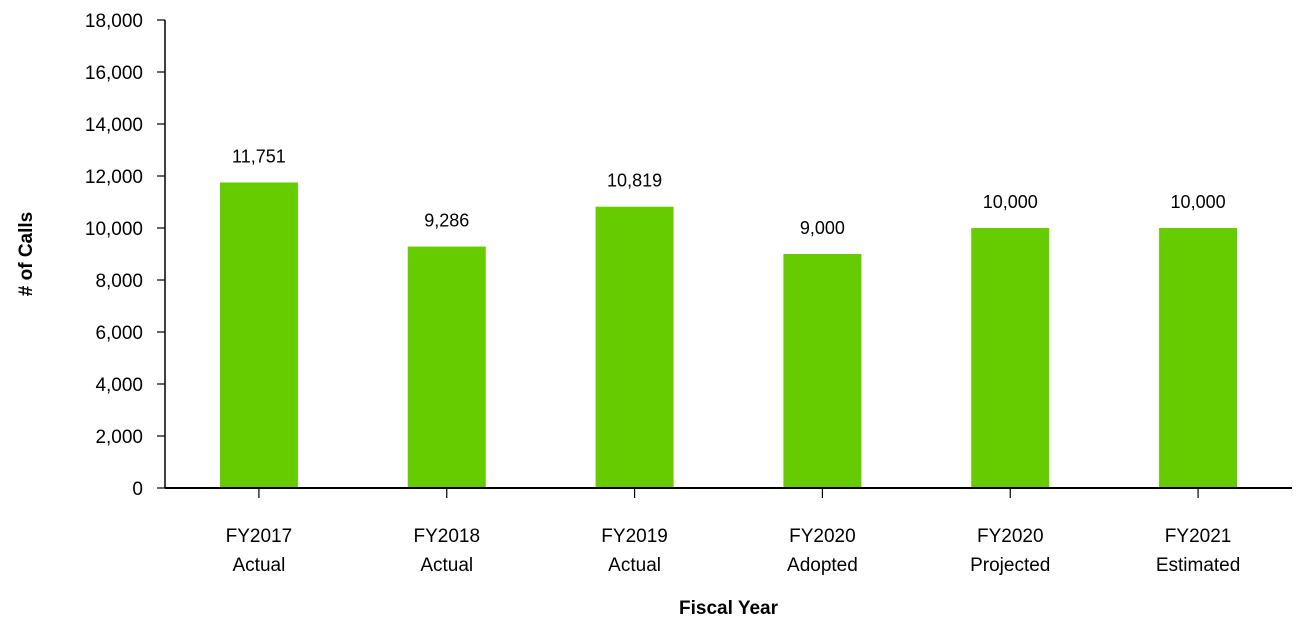 This screenshot has height=620, width=1299. What do you see at coordinates (119, 385) in the screenshot?
I see `y-tick-label: 4,000` at bounding box center [119, 385].